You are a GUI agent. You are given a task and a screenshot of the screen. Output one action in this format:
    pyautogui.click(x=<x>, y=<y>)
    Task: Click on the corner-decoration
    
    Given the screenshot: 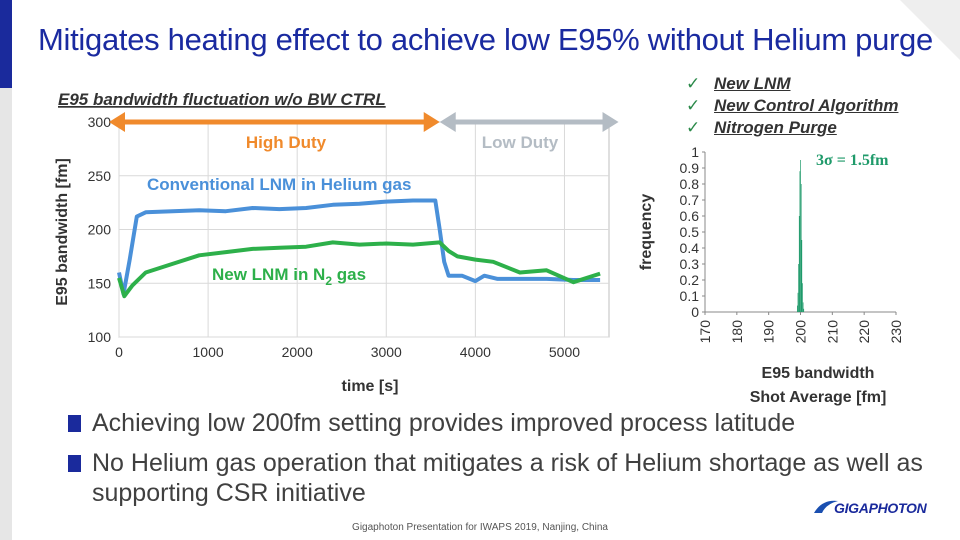 What is the action you would take?
    pyautogui.click(x=930, y=30)
    